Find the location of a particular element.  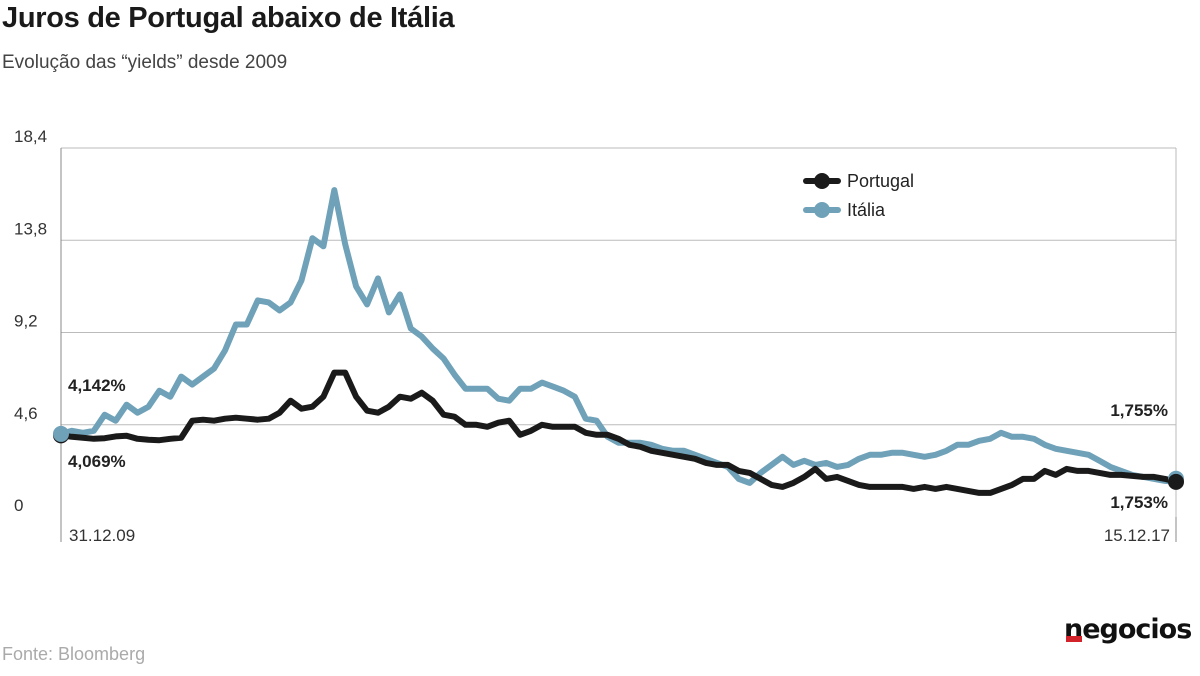

x-tick-label-end: 15.12.17 is located at coordinates (1137, 535).